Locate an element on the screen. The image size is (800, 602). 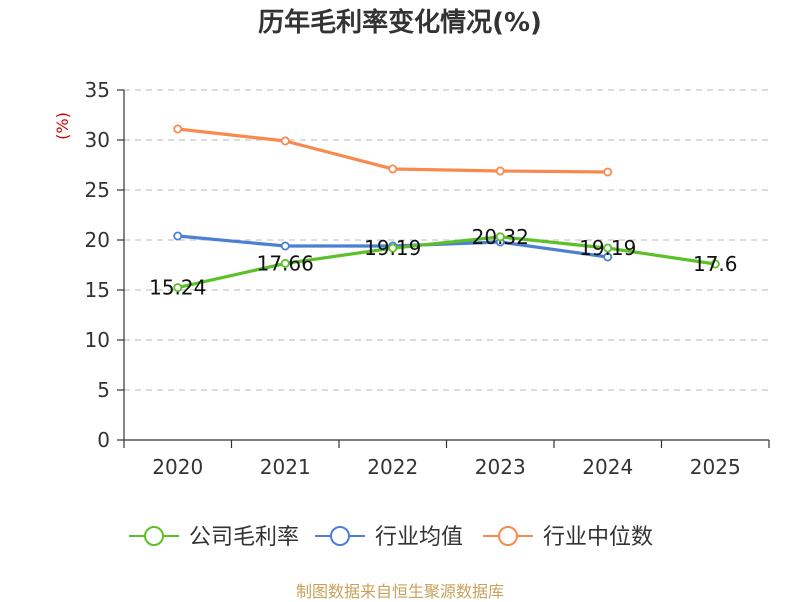
x-tick-label: 2020 is located at coordinates (177, 467).